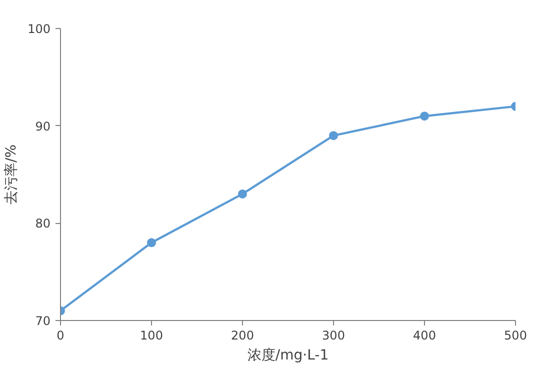  What do you see at coordinates (333, 335) in the screenshot?
I see `x-tick-label: 300` at bounding box center [333, 335].